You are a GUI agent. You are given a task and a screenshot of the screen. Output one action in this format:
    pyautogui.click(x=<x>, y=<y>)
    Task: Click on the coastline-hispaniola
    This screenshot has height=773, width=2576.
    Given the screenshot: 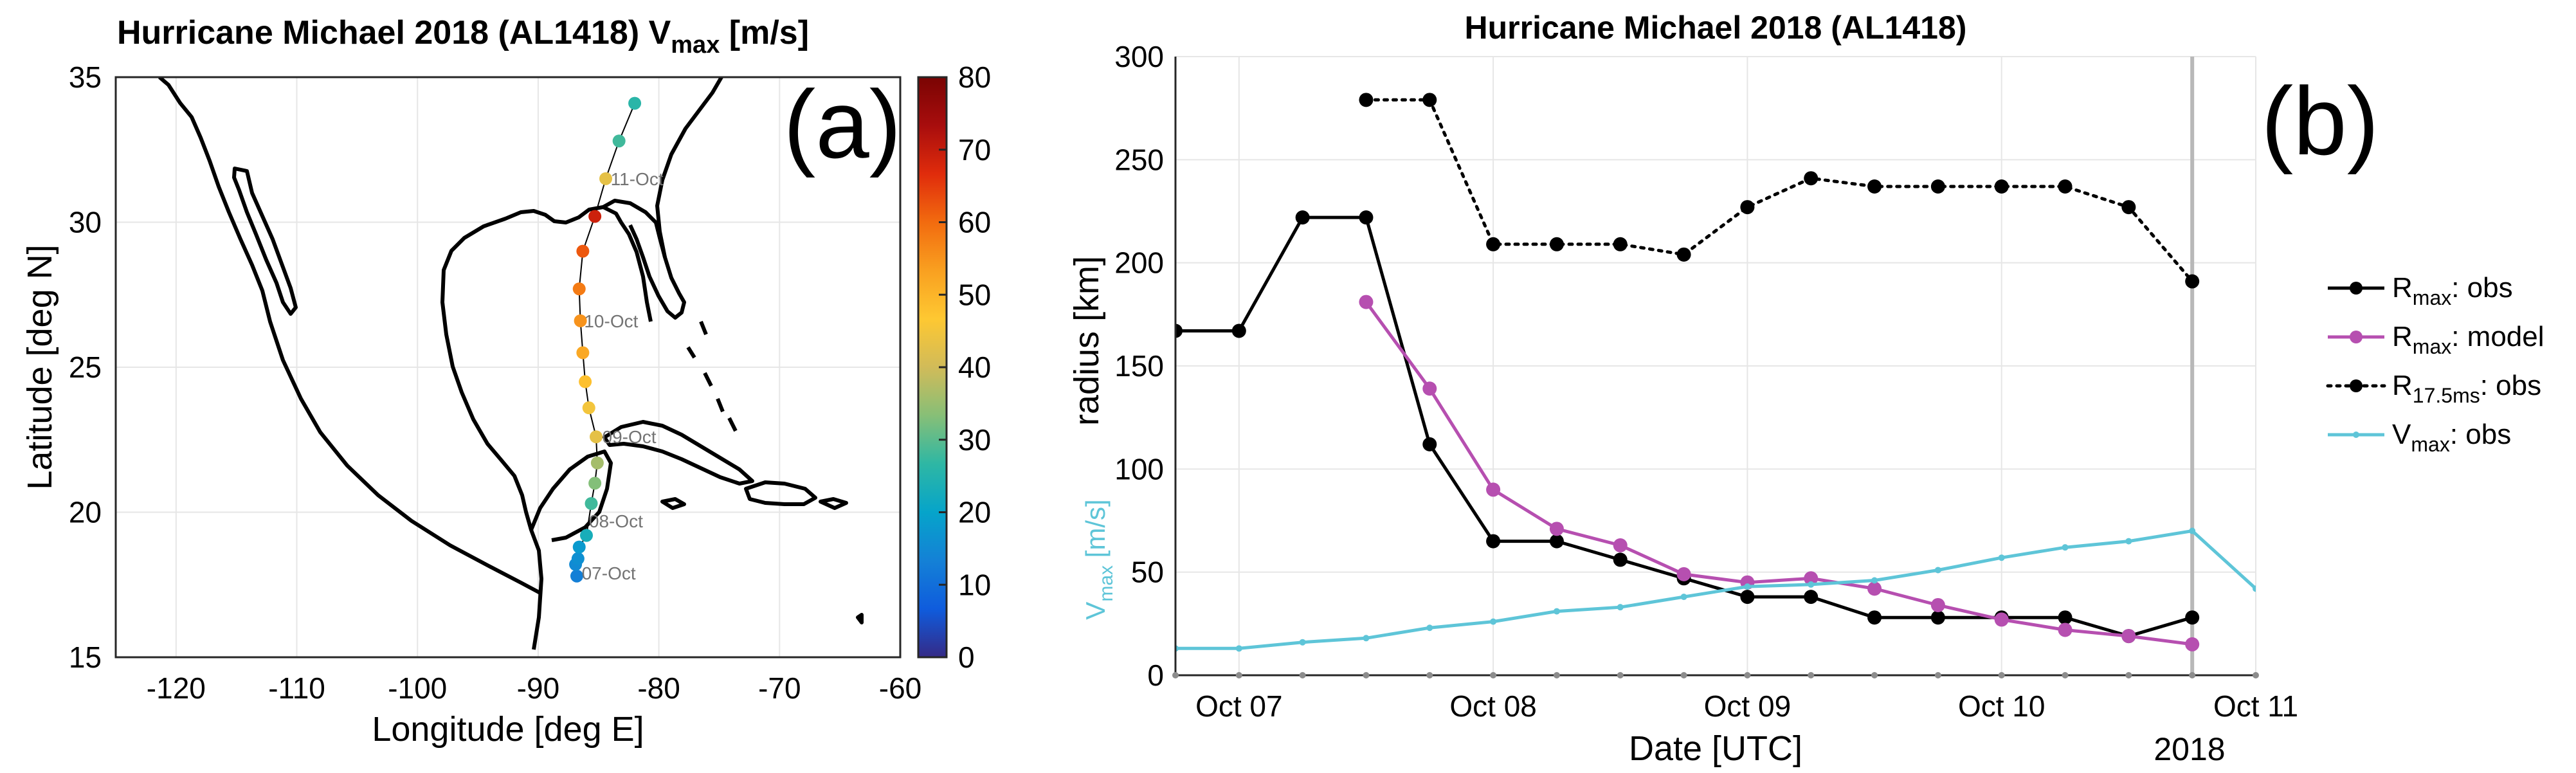 What is the action you would take?
    pyautogui.click(x=780, y=493)
    